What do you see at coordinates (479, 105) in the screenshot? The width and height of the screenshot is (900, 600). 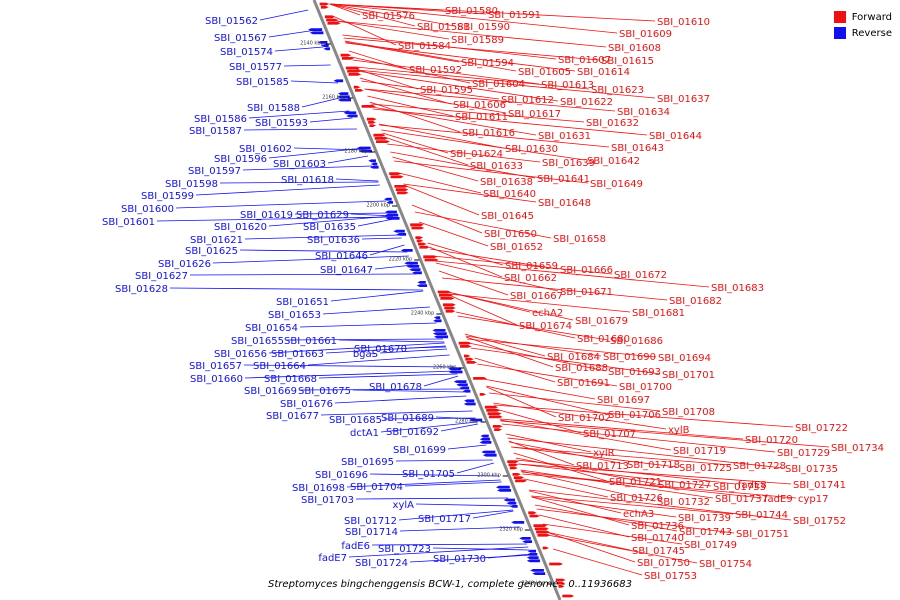 I see `forward-gene-label: SBI_01606` at bounding box center [479, 105].